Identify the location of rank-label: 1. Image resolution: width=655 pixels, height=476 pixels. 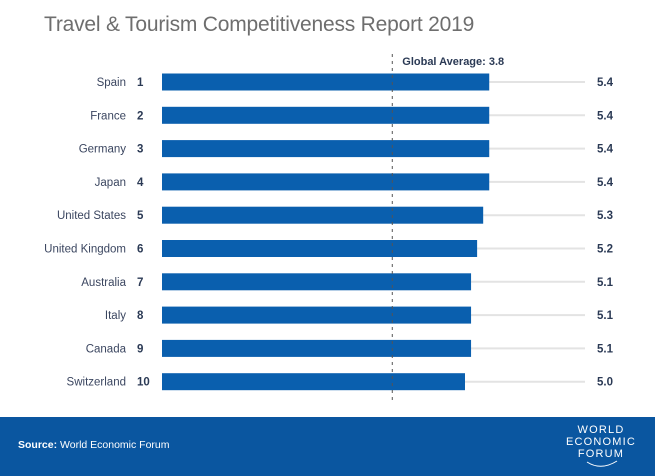
(140, 83).